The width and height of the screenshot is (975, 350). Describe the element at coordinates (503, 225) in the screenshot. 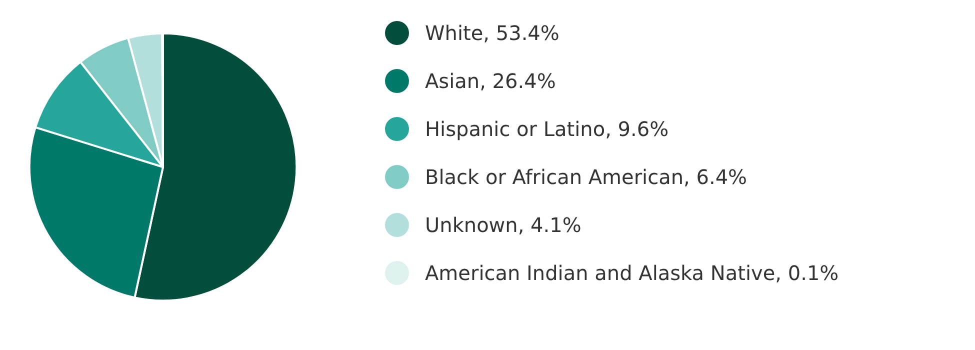

I see `legend-label: Unknown, 4.1%` at that location.